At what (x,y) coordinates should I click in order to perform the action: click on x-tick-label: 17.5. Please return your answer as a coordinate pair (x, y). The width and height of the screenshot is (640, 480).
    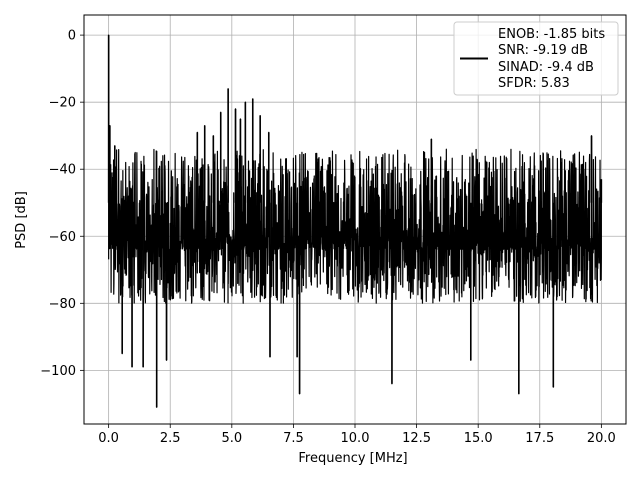
    Looking at the image, I should click on (539, 438).